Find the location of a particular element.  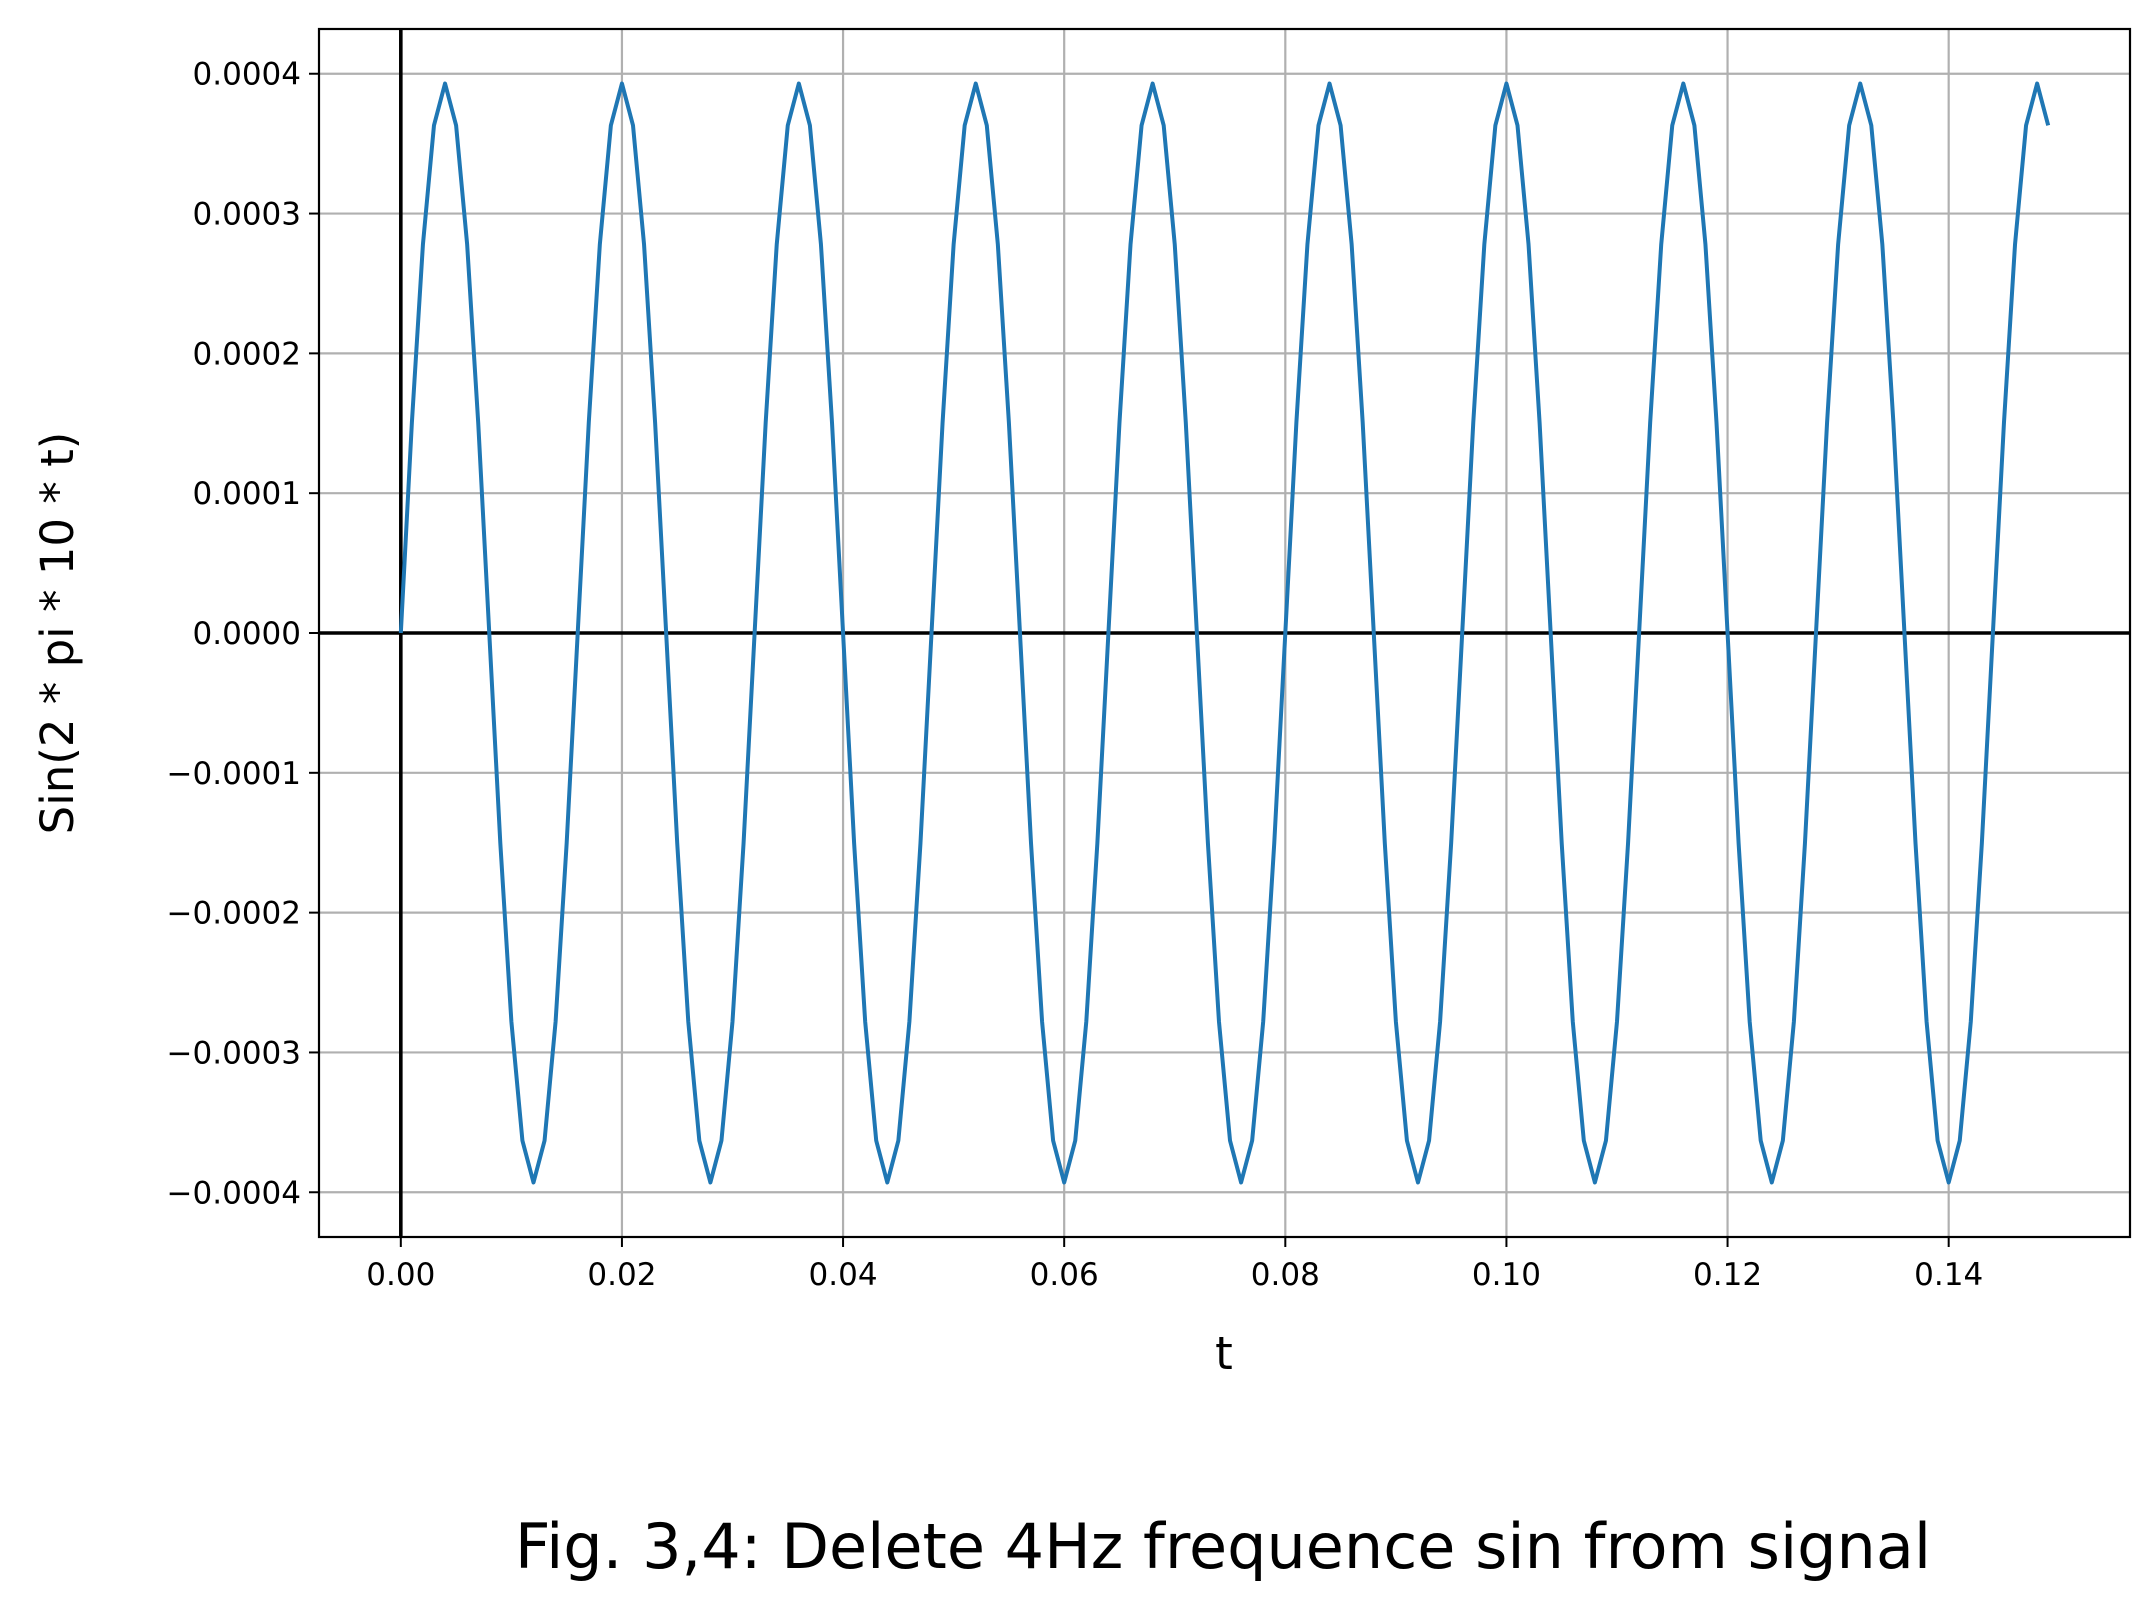

y-tick-label: 0.0000 is located at coordinates (247, 634).